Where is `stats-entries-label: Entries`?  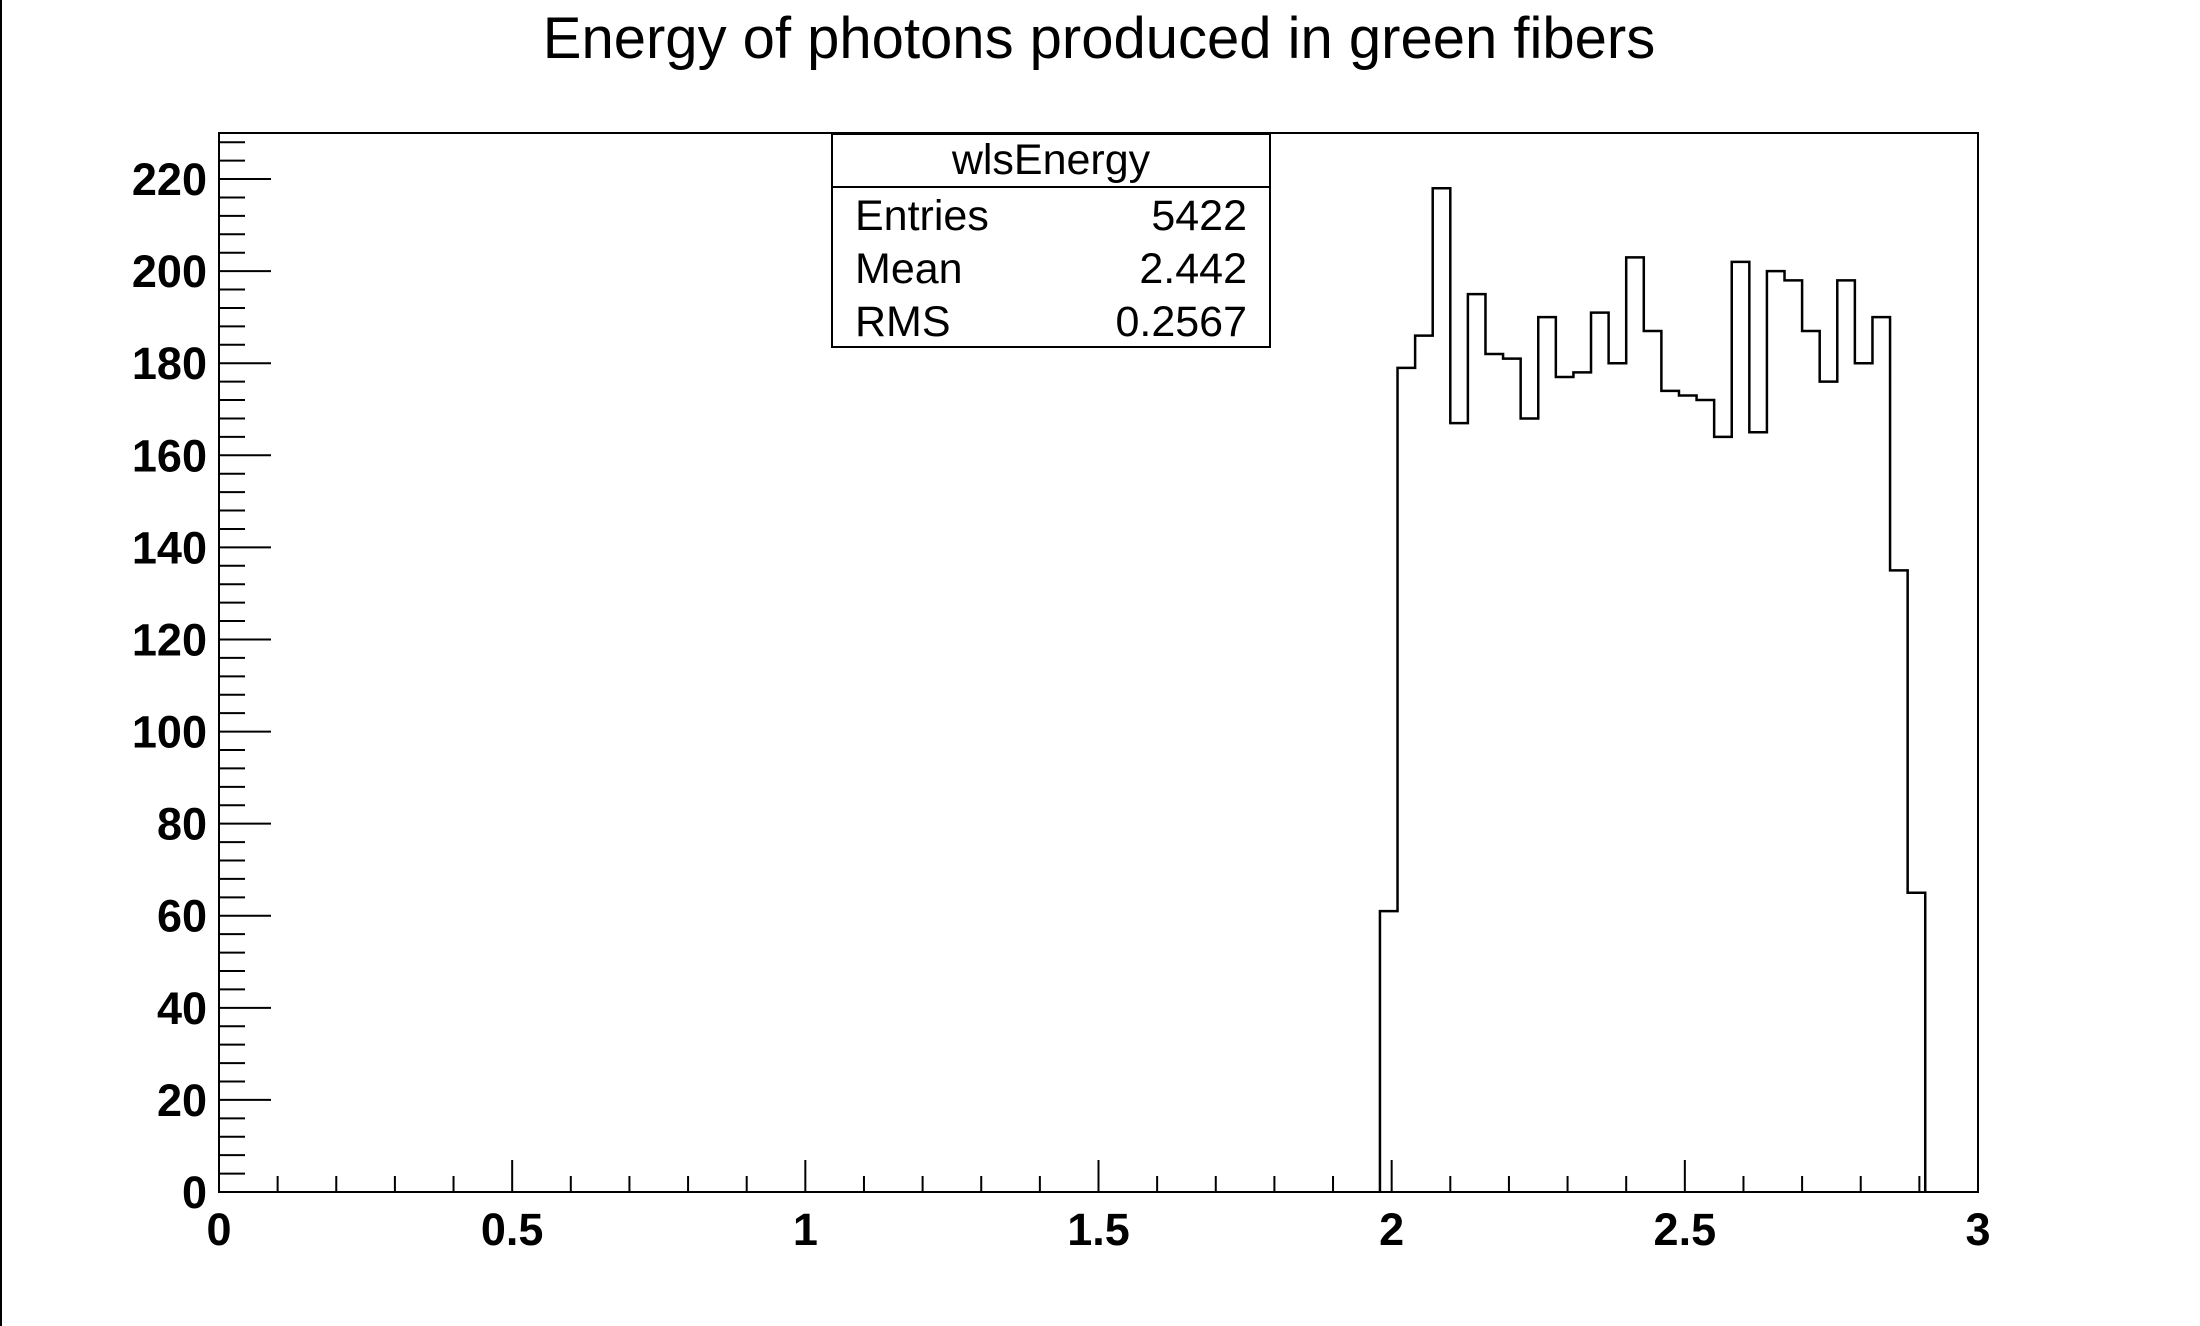
stats-entries-label: Entries is located at coordinates (922, 216).